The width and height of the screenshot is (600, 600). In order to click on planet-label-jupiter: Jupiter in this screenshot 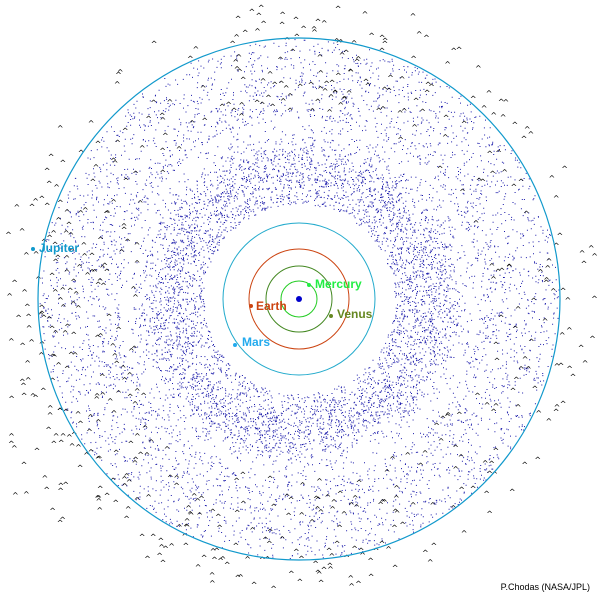, I will do `click(59, 248)`.